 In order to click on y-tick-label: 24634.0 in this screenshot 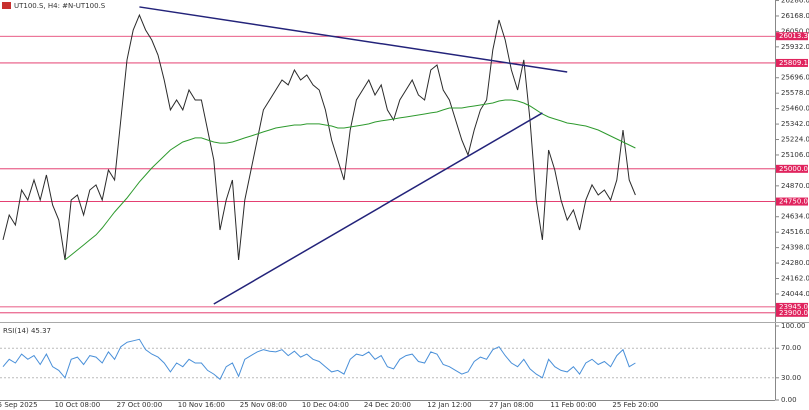, I will do `click(795, 217)`.